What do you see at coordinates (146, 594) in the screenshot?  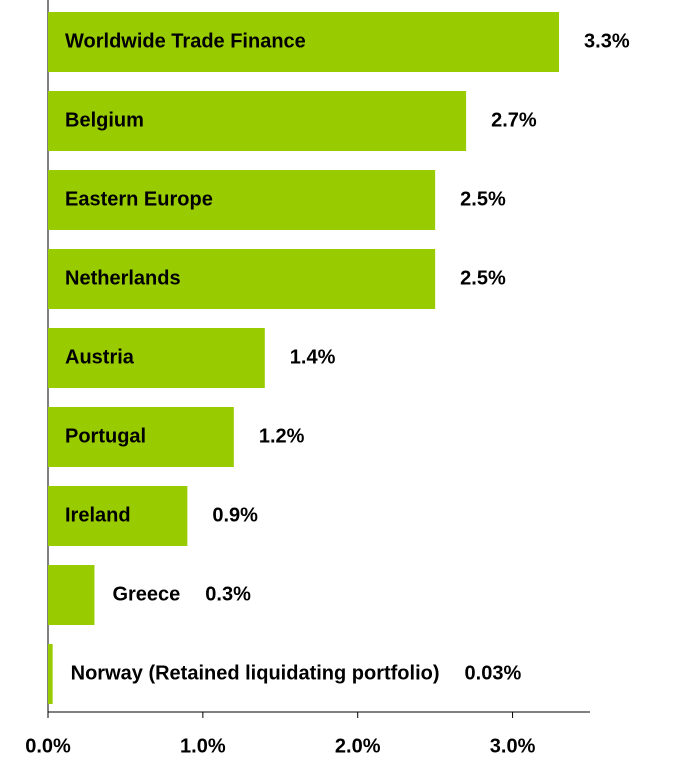 I see `category-label: Greece` at bounding box center [146, 594].